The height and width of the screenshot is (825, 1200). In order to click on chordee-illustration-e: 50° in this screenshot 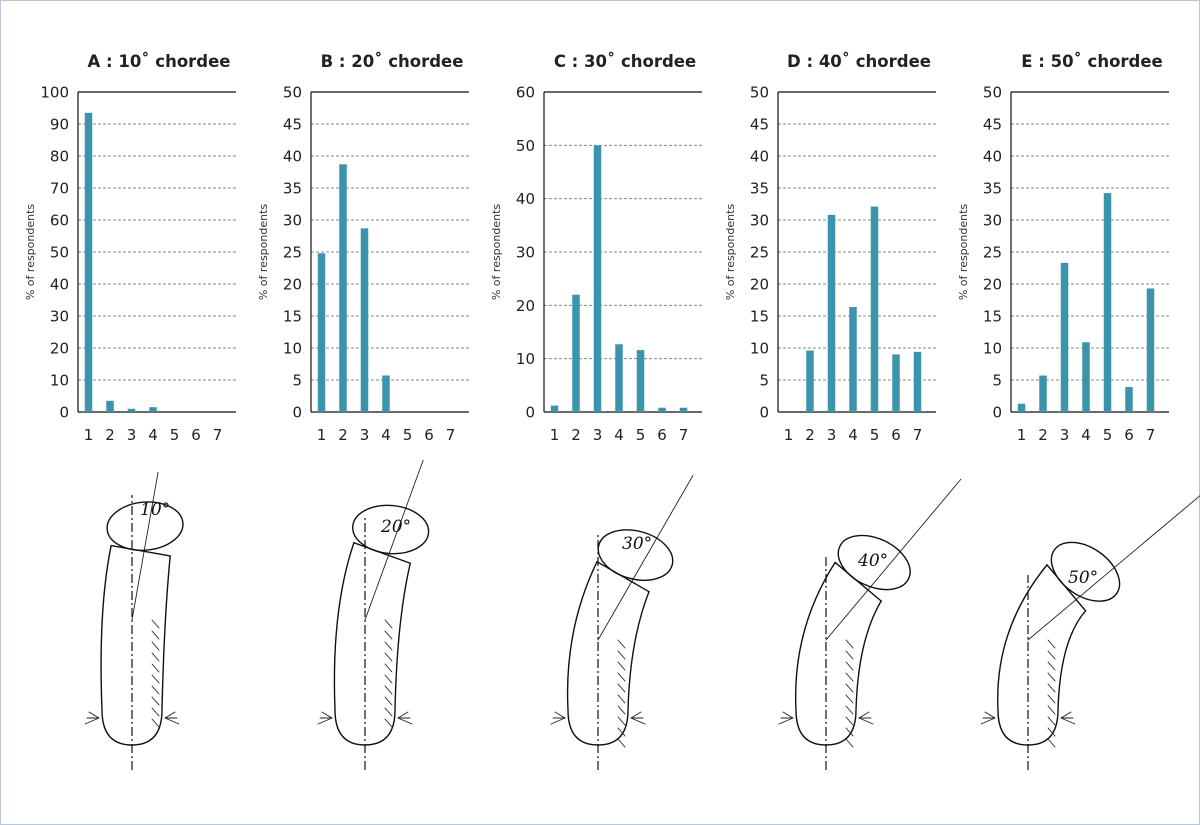, I will do `click(1090, 632)`.